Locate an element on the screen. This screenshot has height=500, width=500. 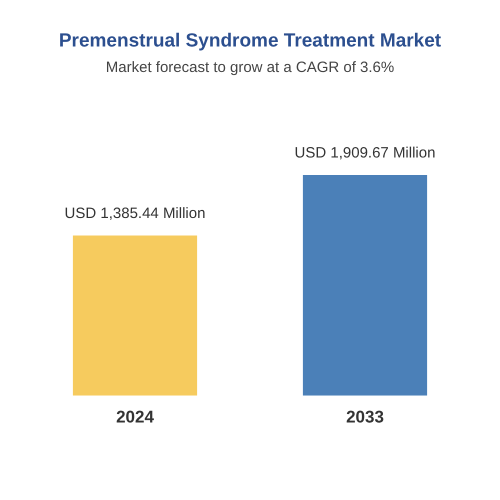
chart-subtitle: Market forecast to grow at a CAGR of 3.6% is located at coordinates (250, 67).